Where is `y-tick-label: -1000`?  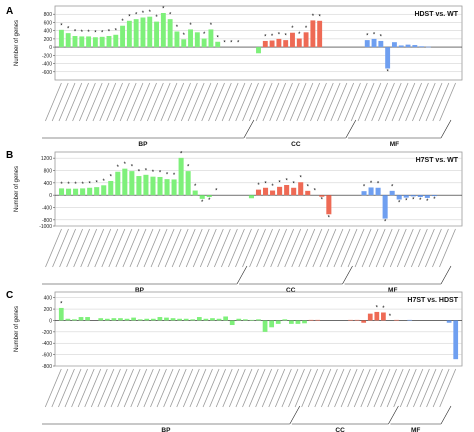
y-tick-label: -1000 is located at coordinates (45, 227).